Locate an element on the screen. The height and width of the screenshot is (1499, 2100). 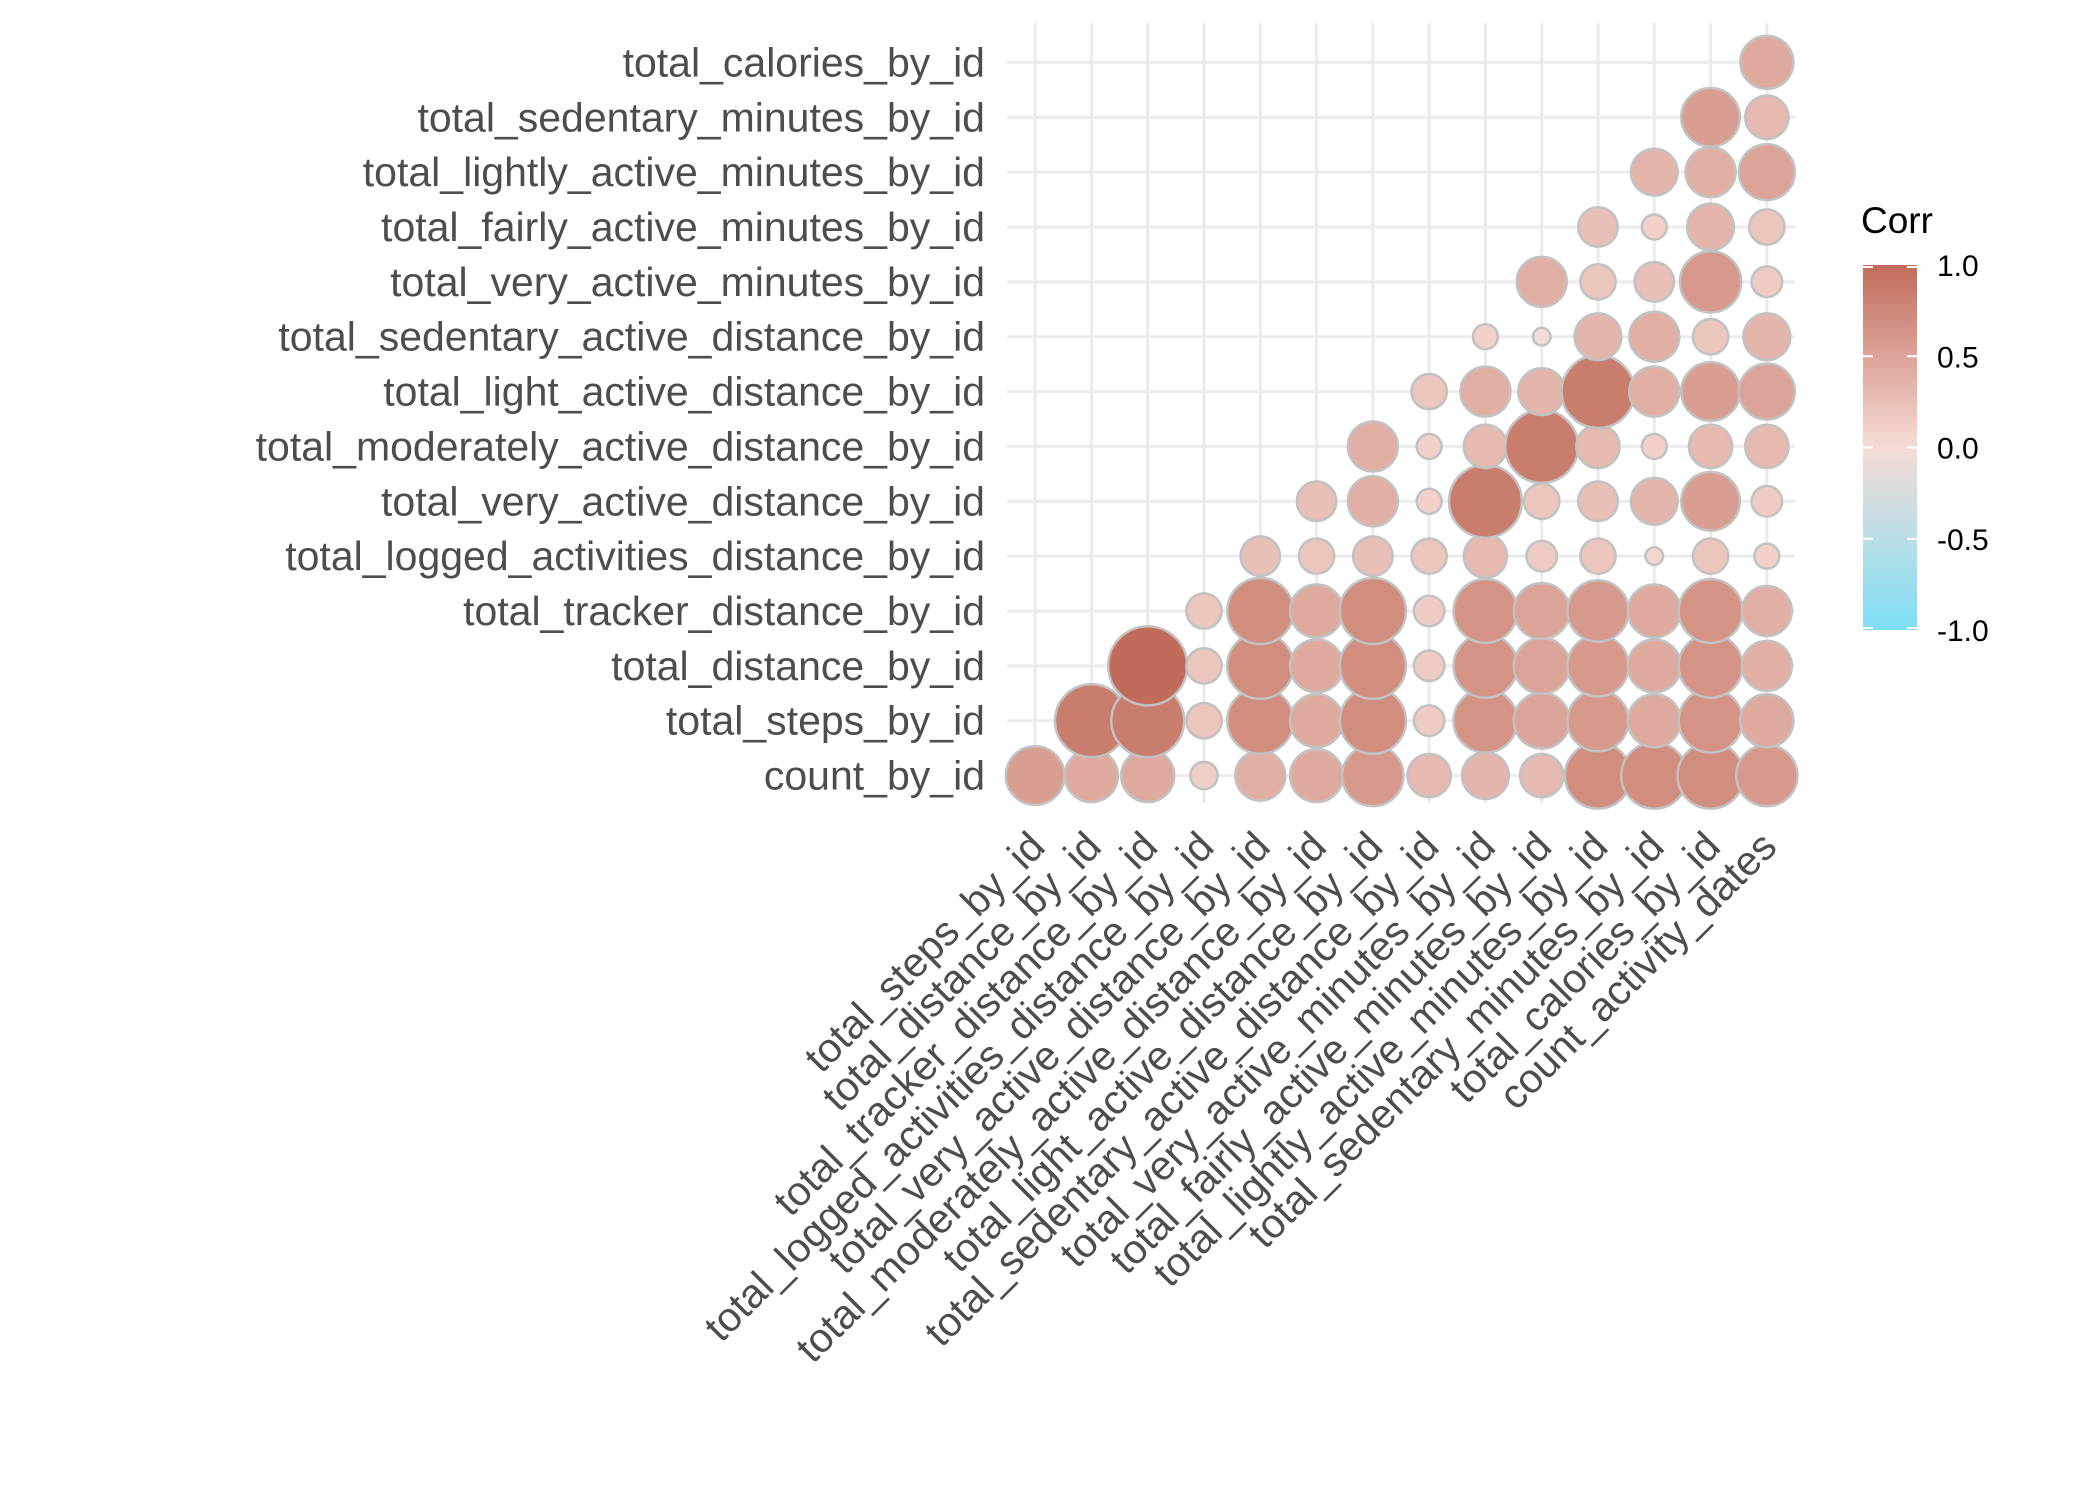
legend-tick-label: 0.0 is located at coordinates (1958, 449).